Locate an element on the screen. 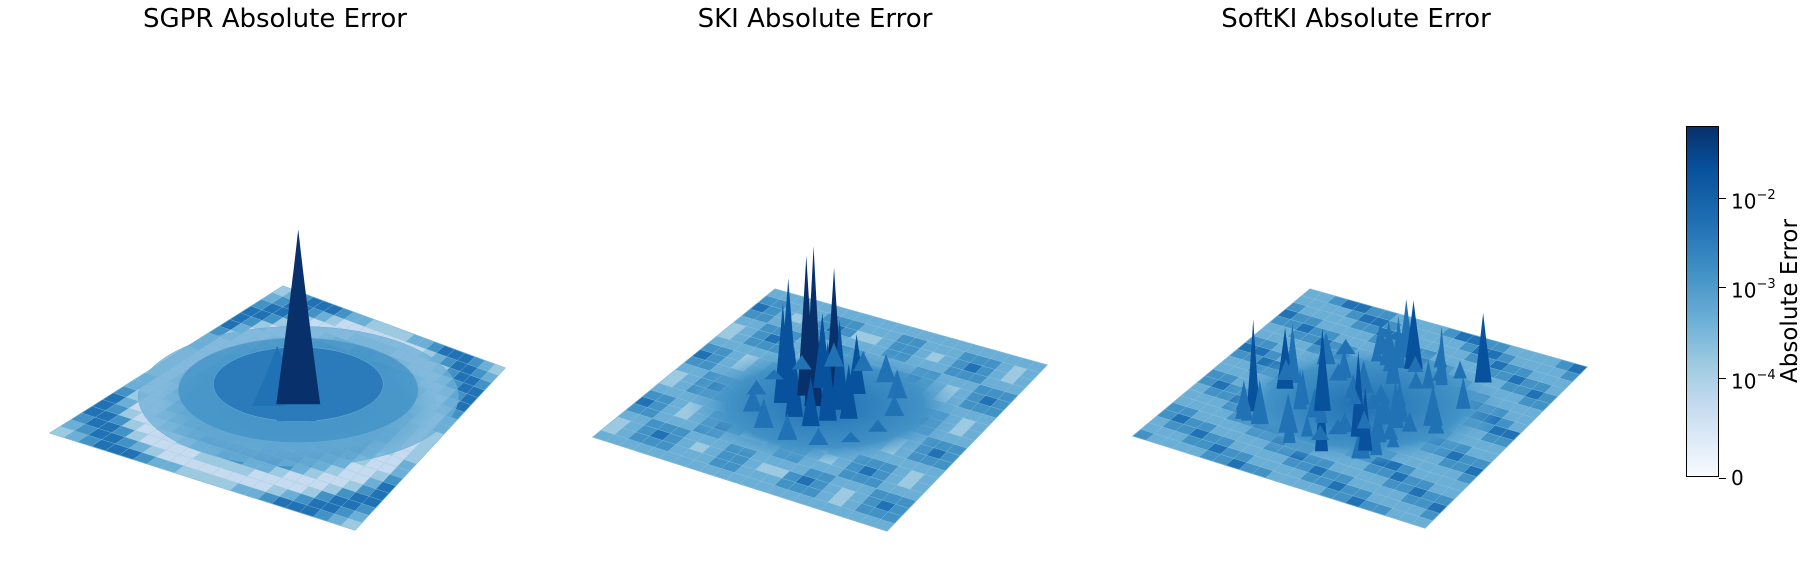 The width and height of the screenshot is (1808, 575). softki-surface-plot is located at coordinates (1359, 408).